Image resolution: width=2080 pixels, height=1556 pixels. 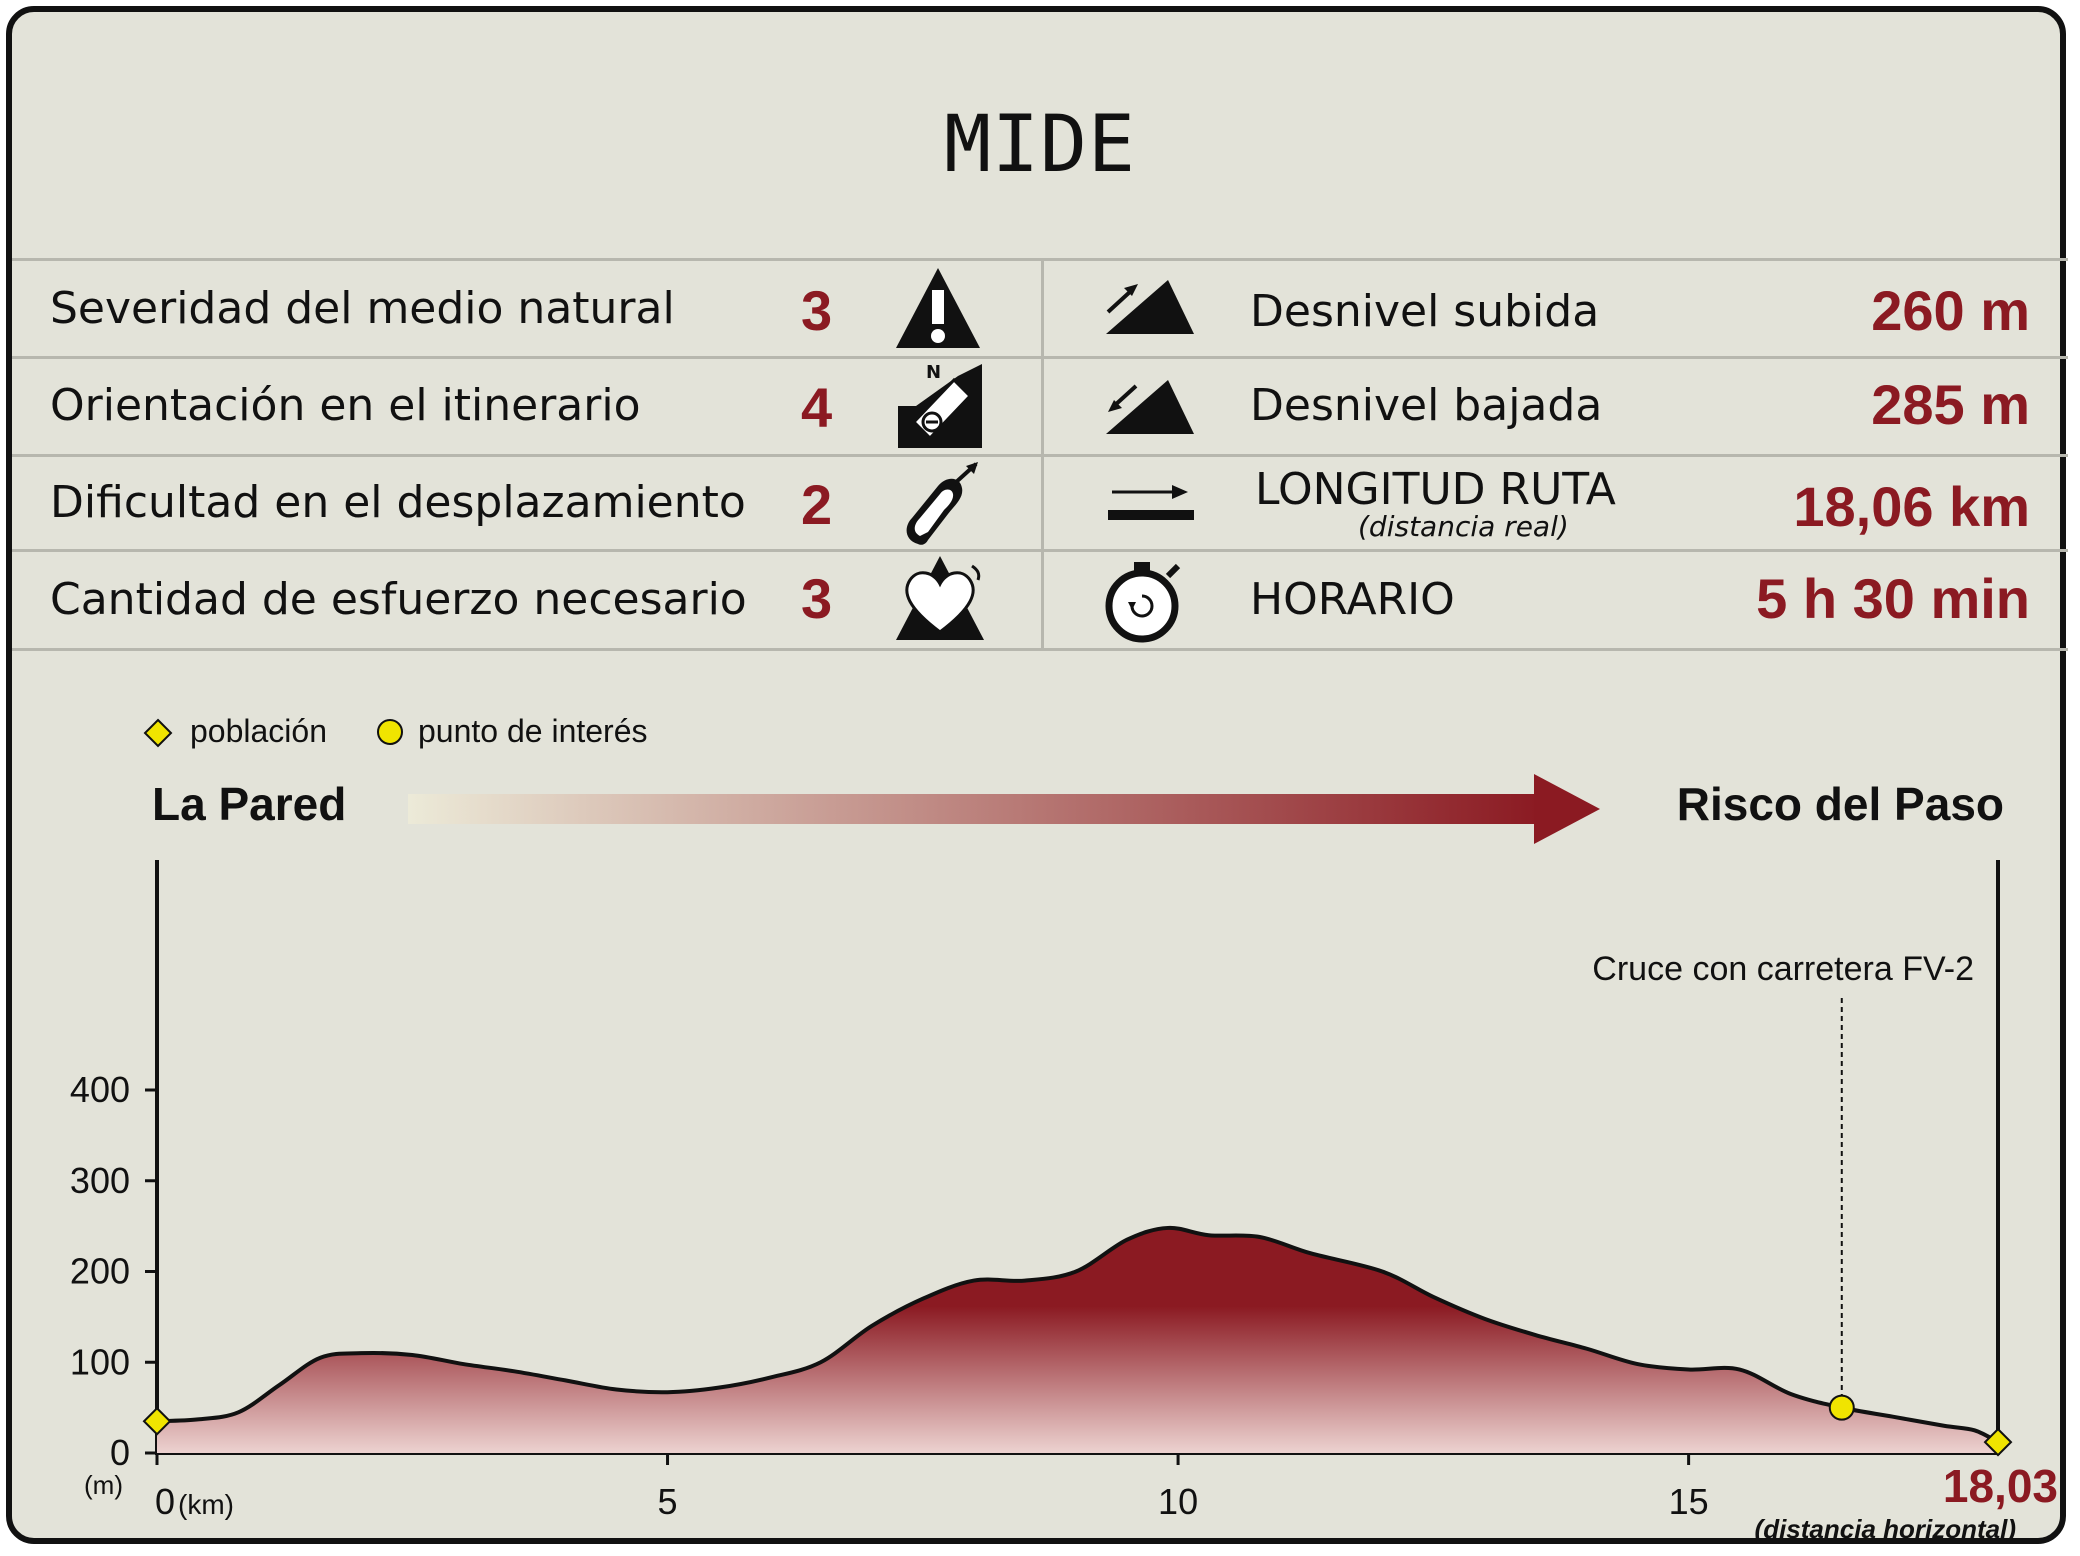 What do you see at coordinates (1425, 311) in the screenshot?
I see `mide-label-desnivel-subida: Desnivel subida` at bounding box center [1425, 311].